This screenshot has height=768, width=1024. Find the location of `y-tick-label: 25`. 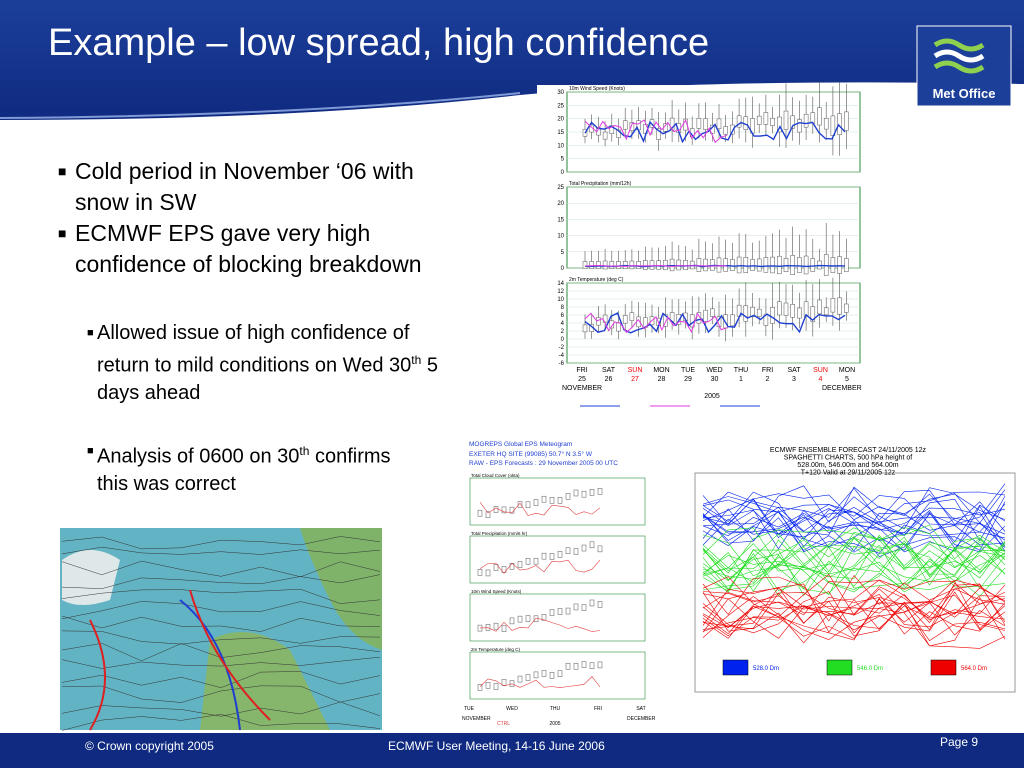

y-tick-label: 25 is located at coordinates (560, 188).